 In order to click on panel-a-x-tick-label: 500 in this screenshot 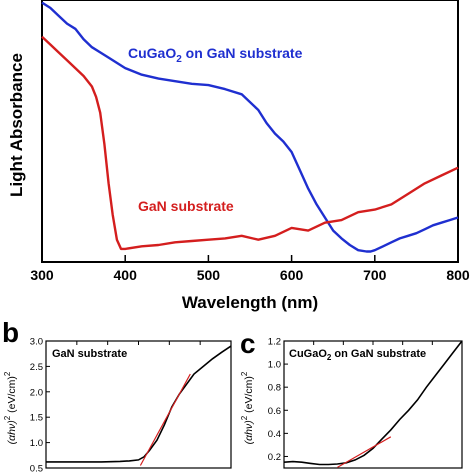, I will do `click(209, 275)`.